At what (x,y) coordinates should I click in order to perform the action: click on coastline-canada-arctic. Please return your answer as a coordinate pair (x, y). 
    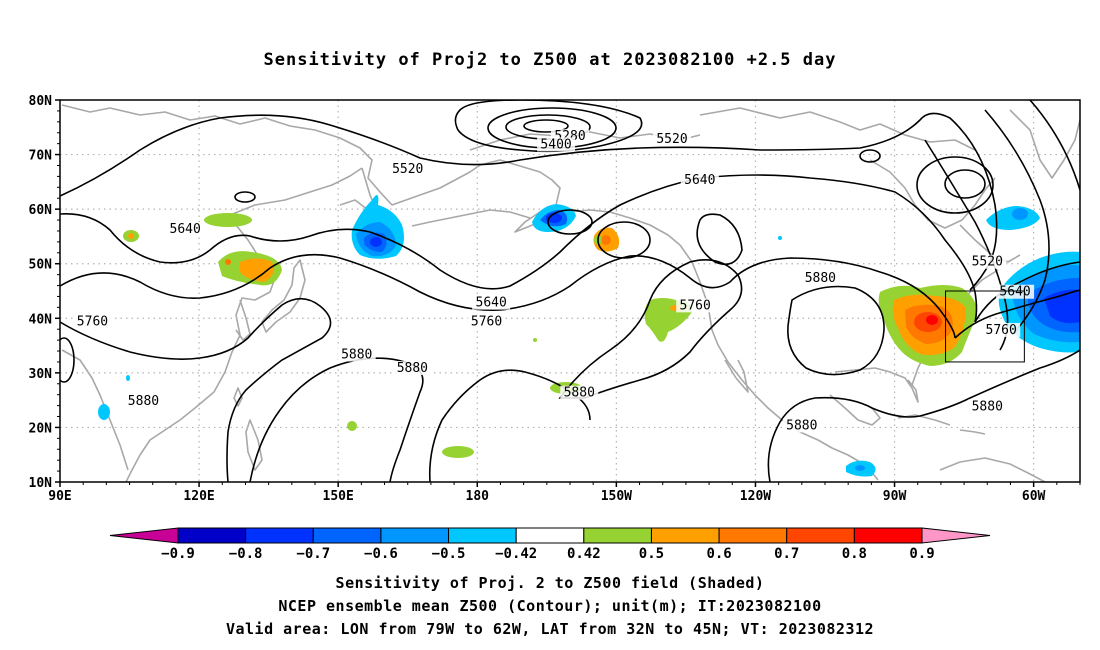
    Looking at the image, I should click on (837, 129).